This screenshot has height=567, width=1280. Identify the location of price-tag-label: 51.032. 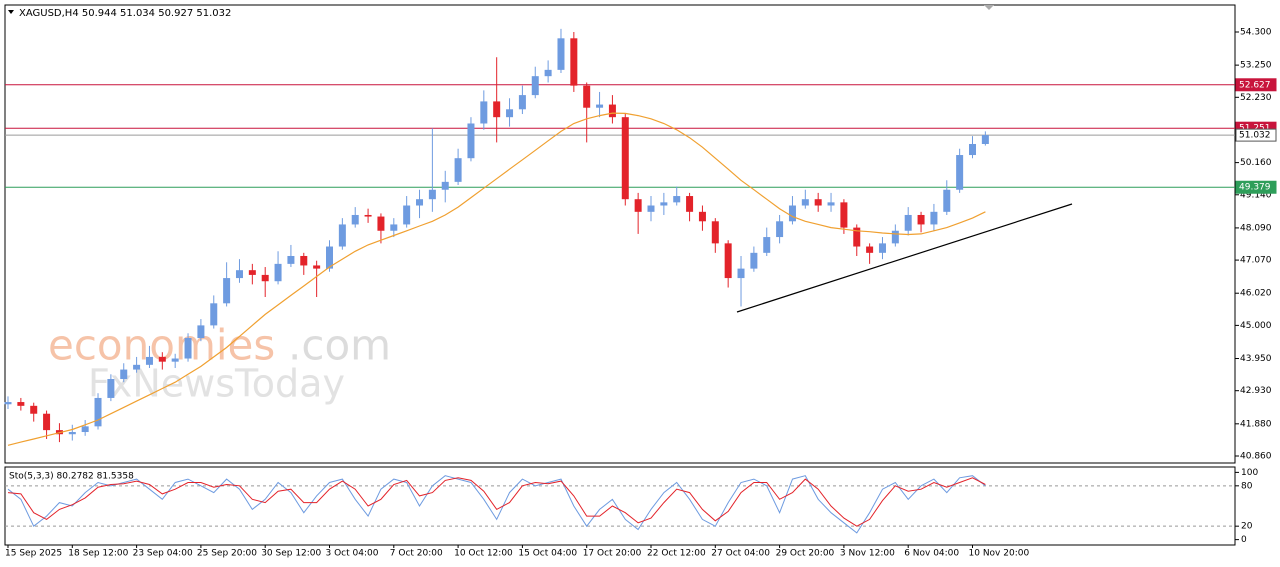
(1255, 136).